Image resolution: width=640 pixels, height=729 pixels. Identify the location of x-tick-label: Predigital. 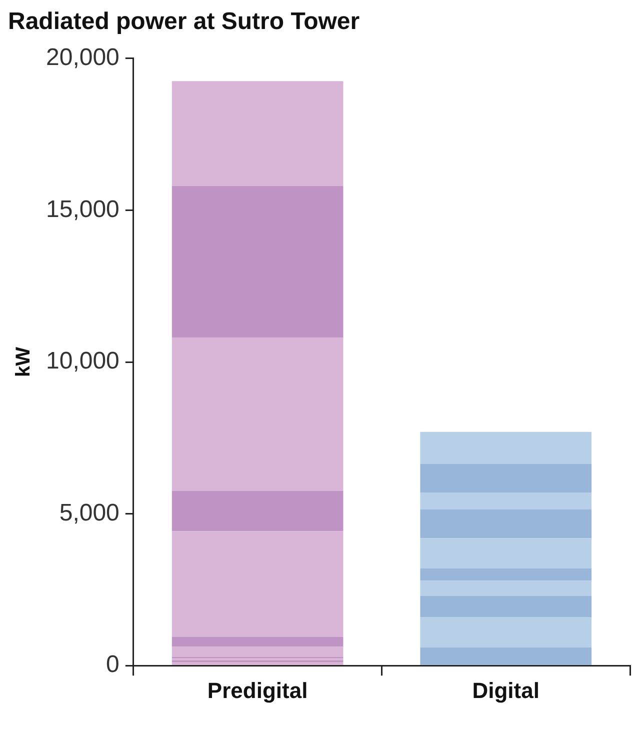
(257, 690).